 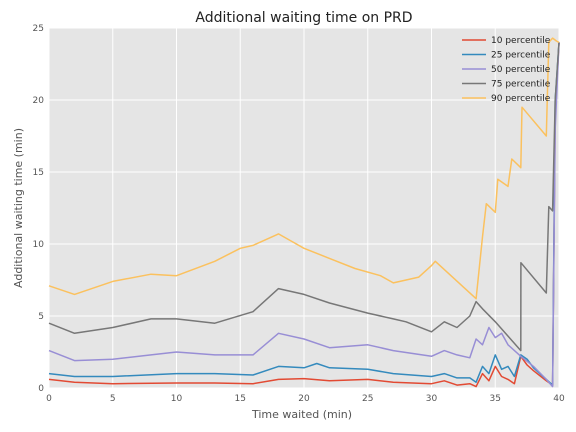 I want to click on x-tick-label: 10, so click(x=177, y=399).